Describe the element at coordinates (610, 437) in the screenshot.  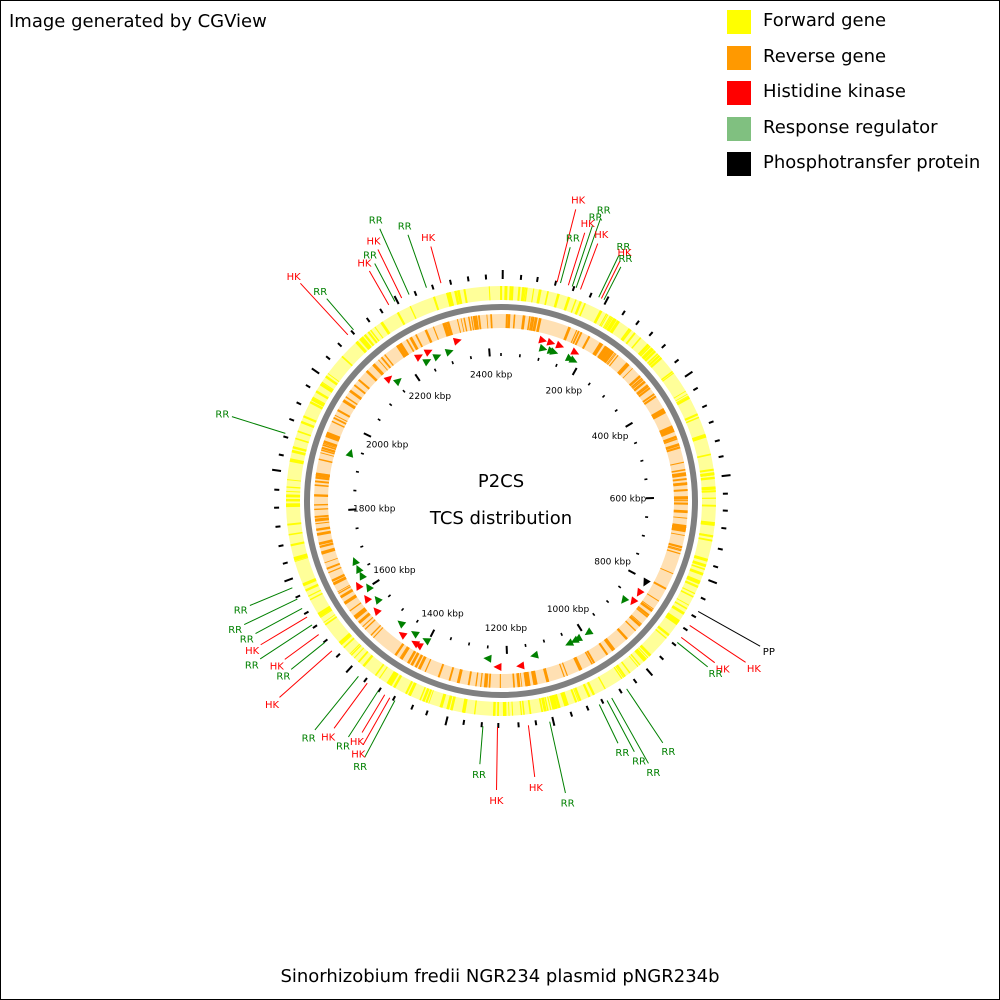
I see `ruler-label: 400 kbp` at that location.